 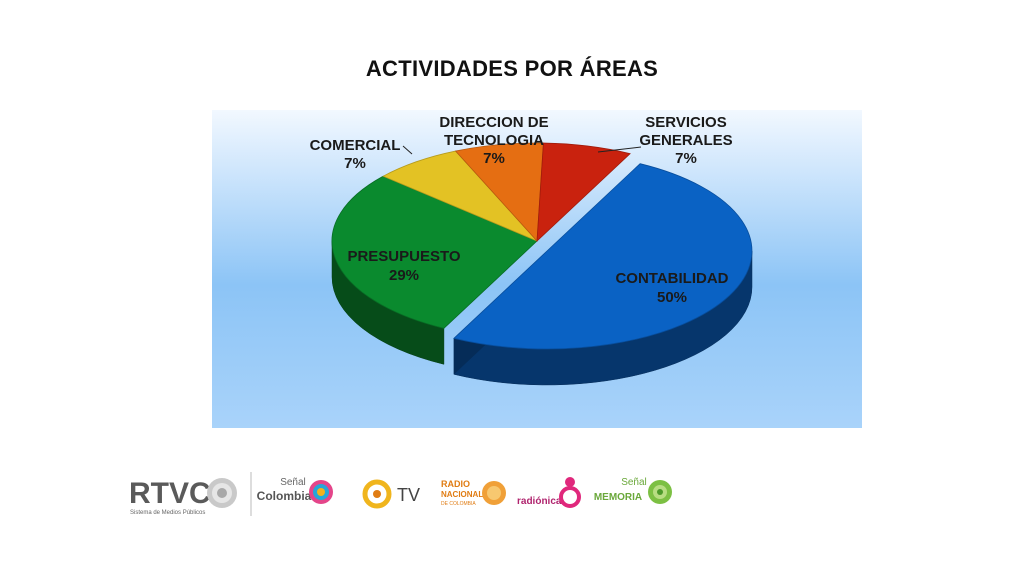 I want to click on label-servicios-line2: GENERALES, so click(x=685, y=140).